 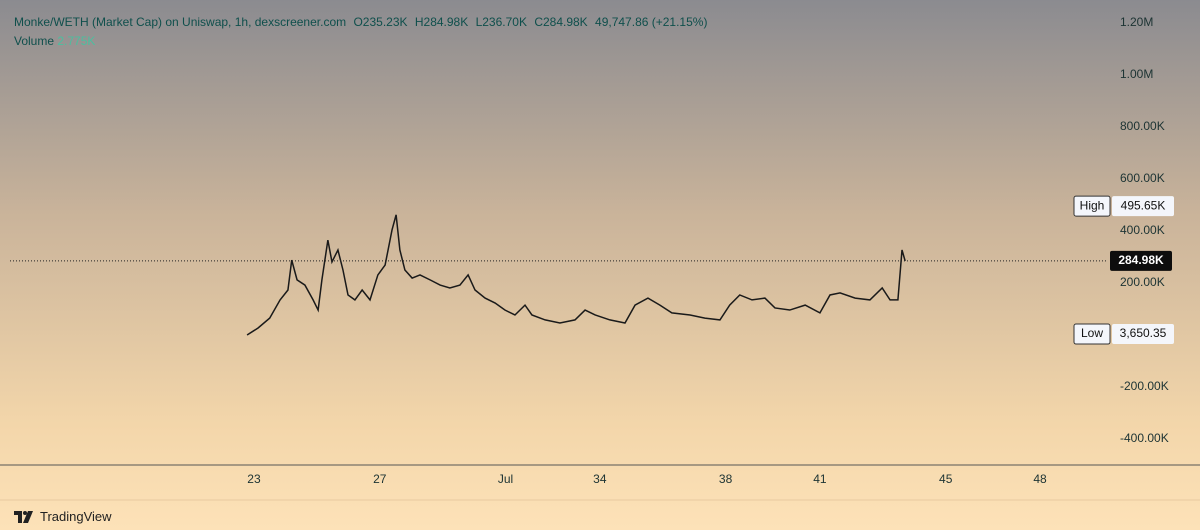 I want to click on low: L236.70K, so click(x=501, y=22).